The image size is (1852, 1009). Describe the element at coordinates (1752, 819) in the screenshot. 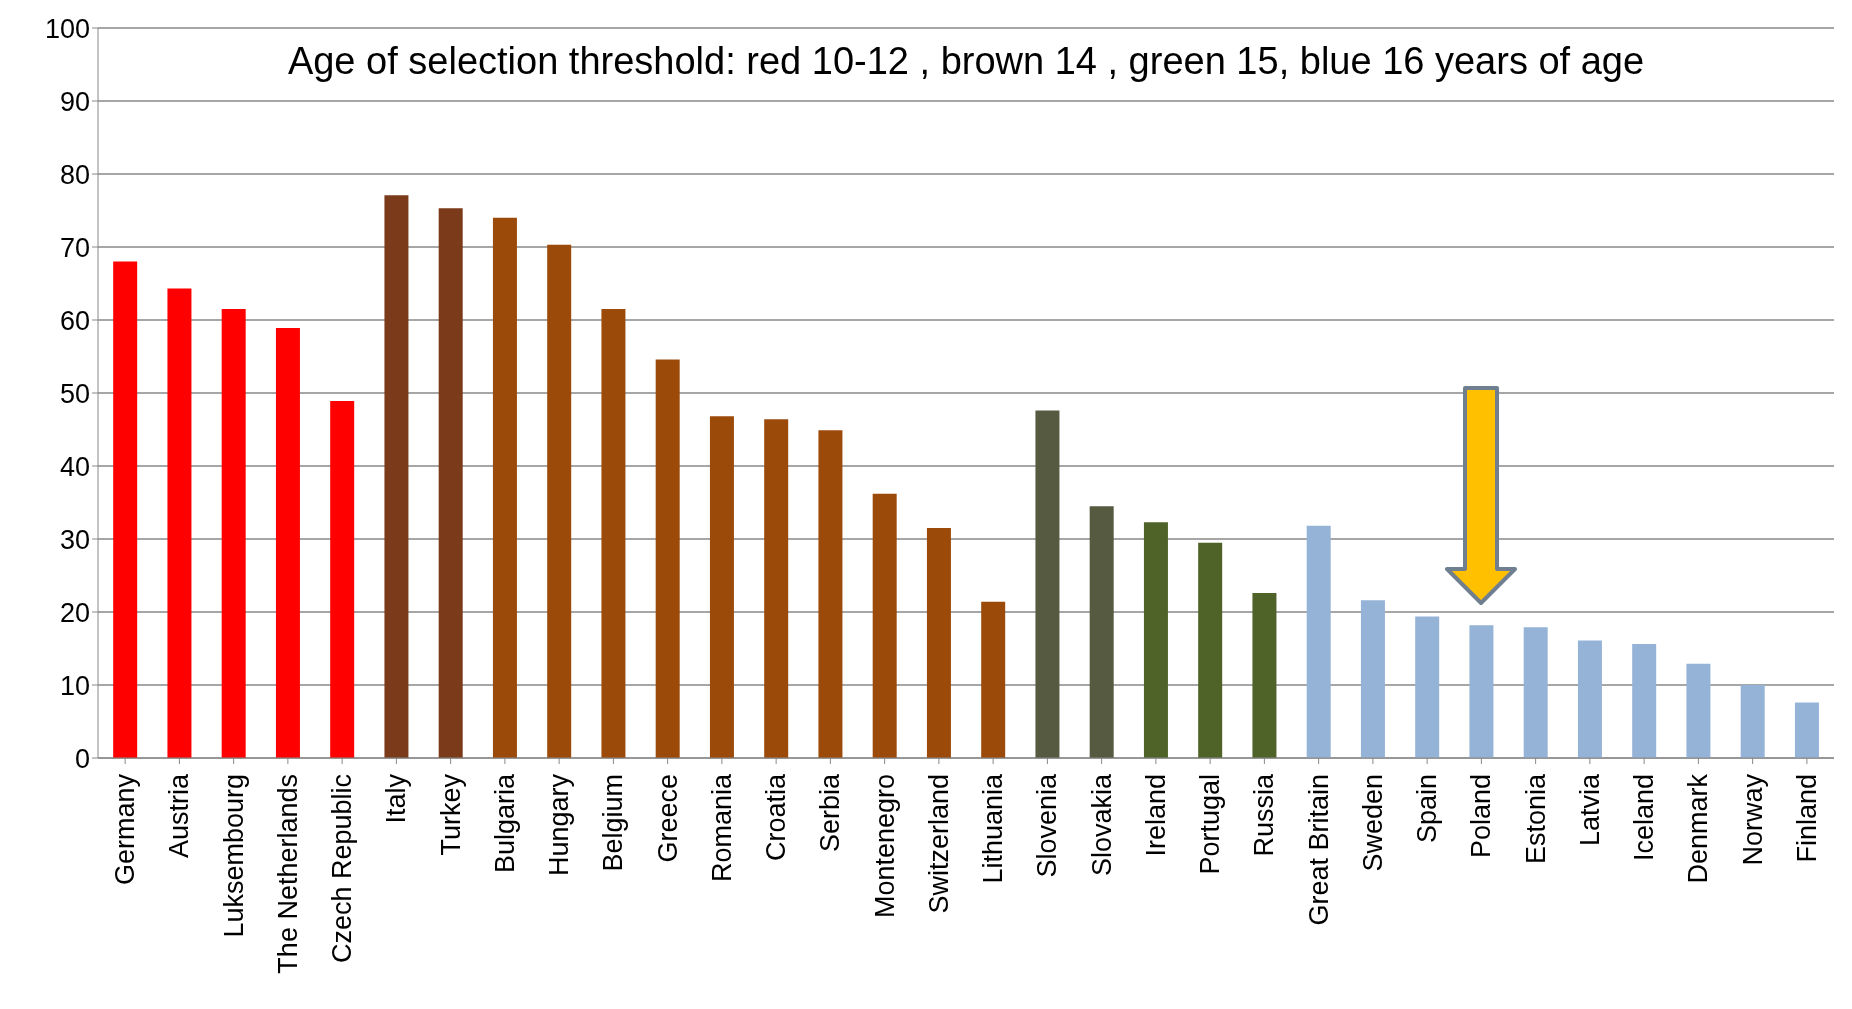

I see `x-tick-label: Norway` at that location.